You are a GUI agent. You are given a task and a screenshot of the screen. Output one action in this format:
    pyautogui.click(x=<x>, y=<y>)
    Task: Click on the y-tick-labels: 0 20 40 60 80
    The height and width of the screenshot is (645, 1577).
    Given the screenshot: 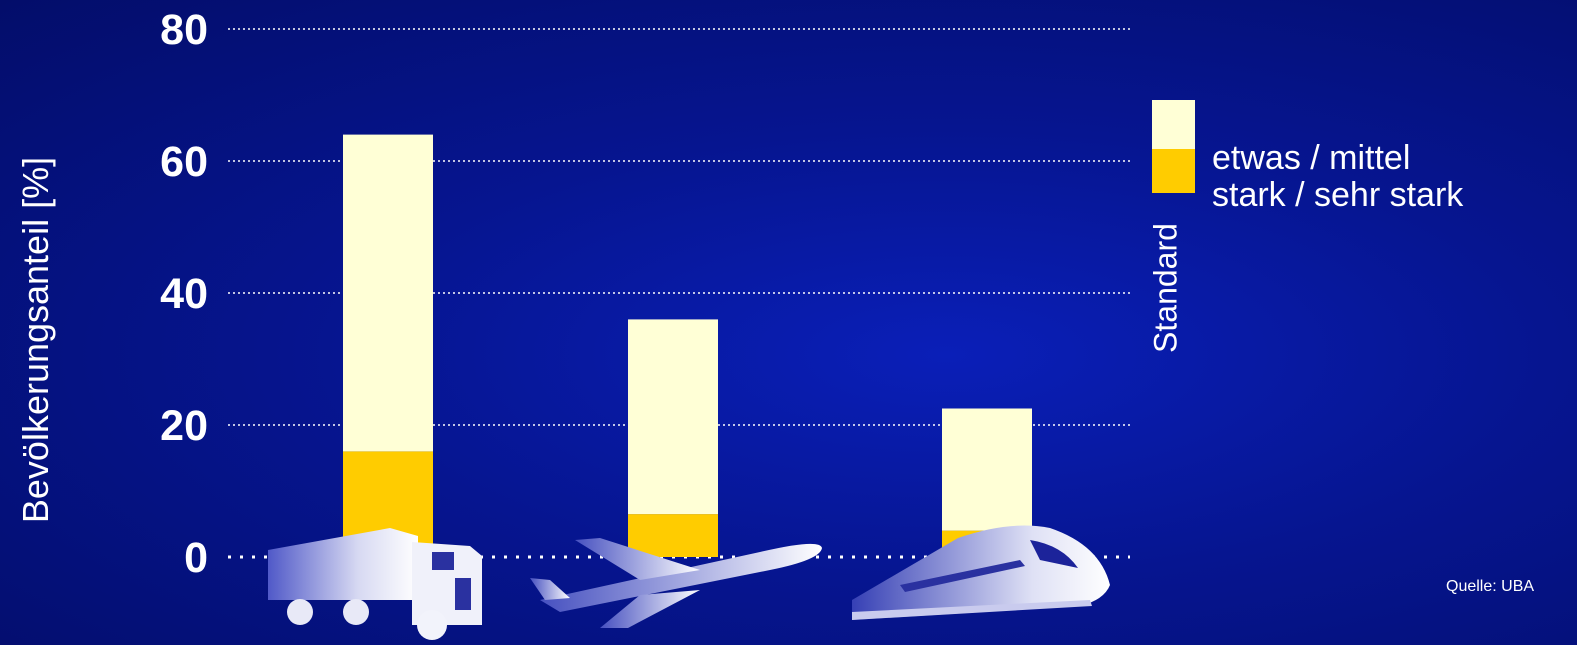 What is the action you would take?
    pyautogui.click(x=184, y=294)
    